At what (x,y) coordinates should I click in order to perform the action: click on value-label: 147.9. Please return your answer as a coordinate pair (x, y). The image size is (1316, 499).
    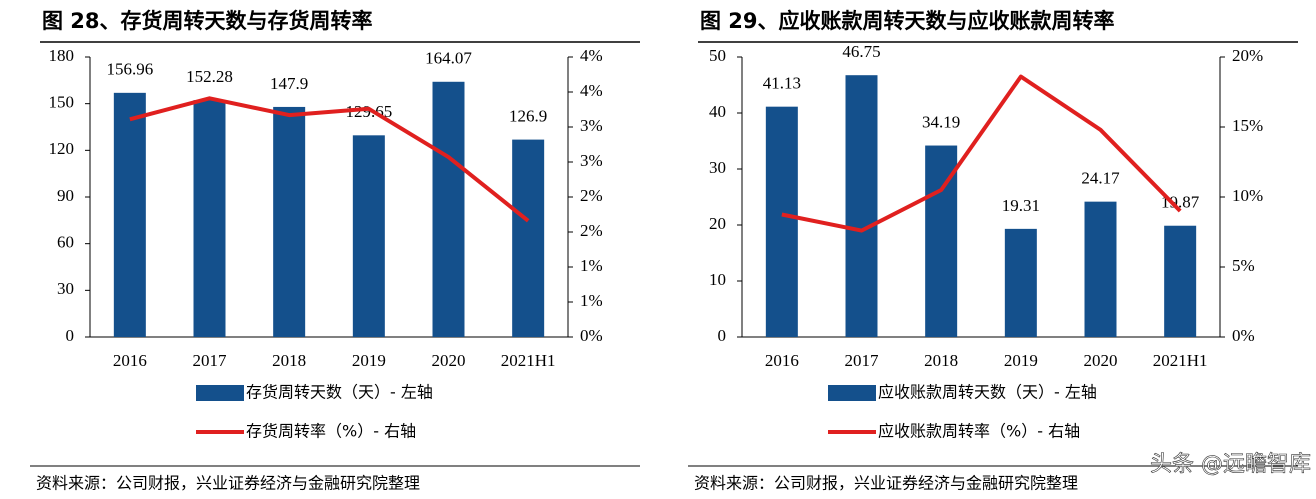
    Looking at the image, I should click on (289, 83).